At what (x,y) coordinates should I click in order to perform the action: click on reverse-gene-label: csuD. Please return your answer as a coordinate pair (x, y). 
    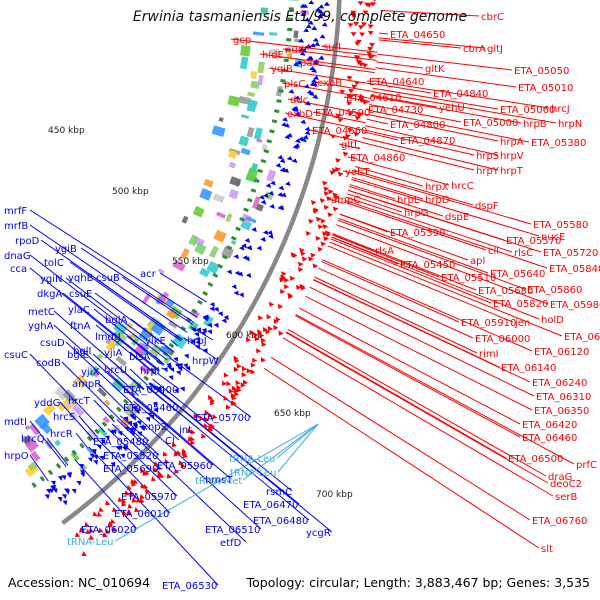
    Looking at the image, I should click on (52, 343).